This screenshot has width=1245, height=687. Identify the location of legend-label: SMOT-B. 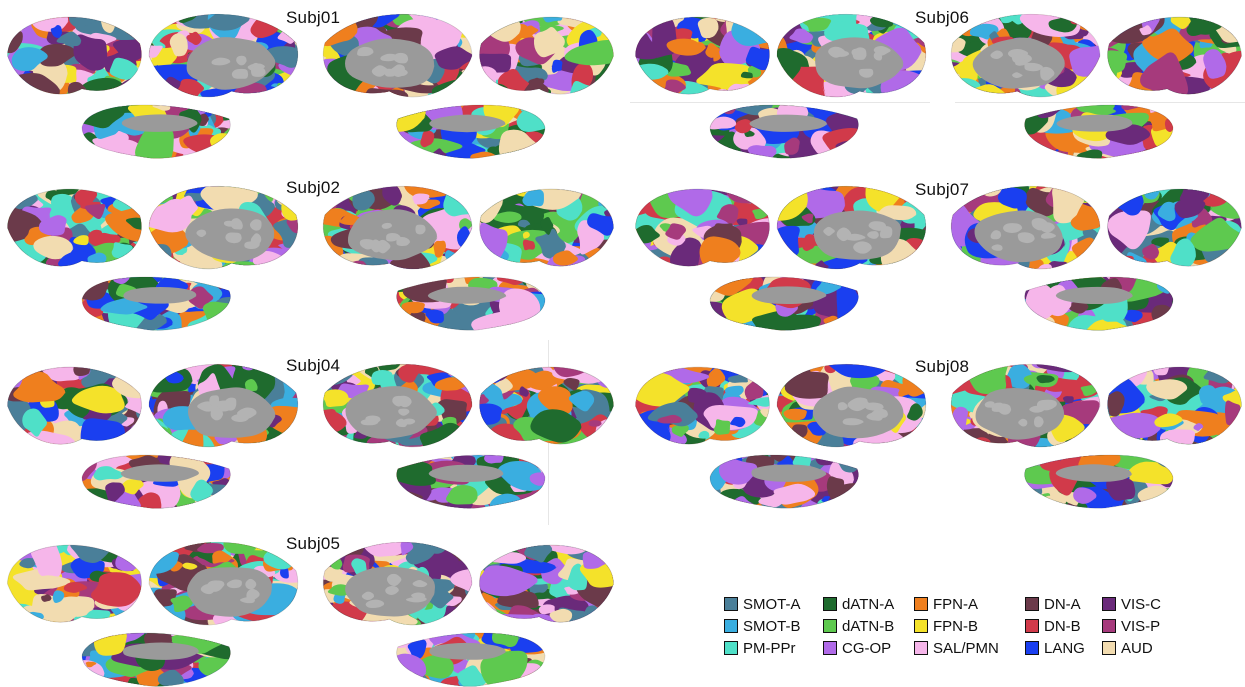
(772, 626).